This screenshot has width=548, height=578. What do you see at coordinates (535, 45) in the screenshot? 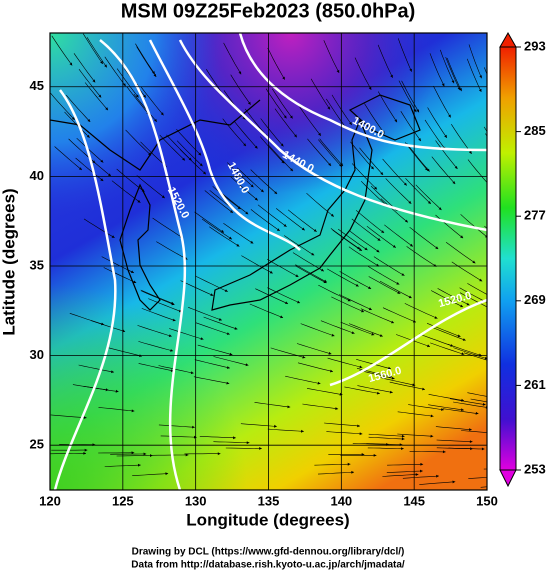
I see `colorbar-tick-label: 293` at bounding box center [535, 45].